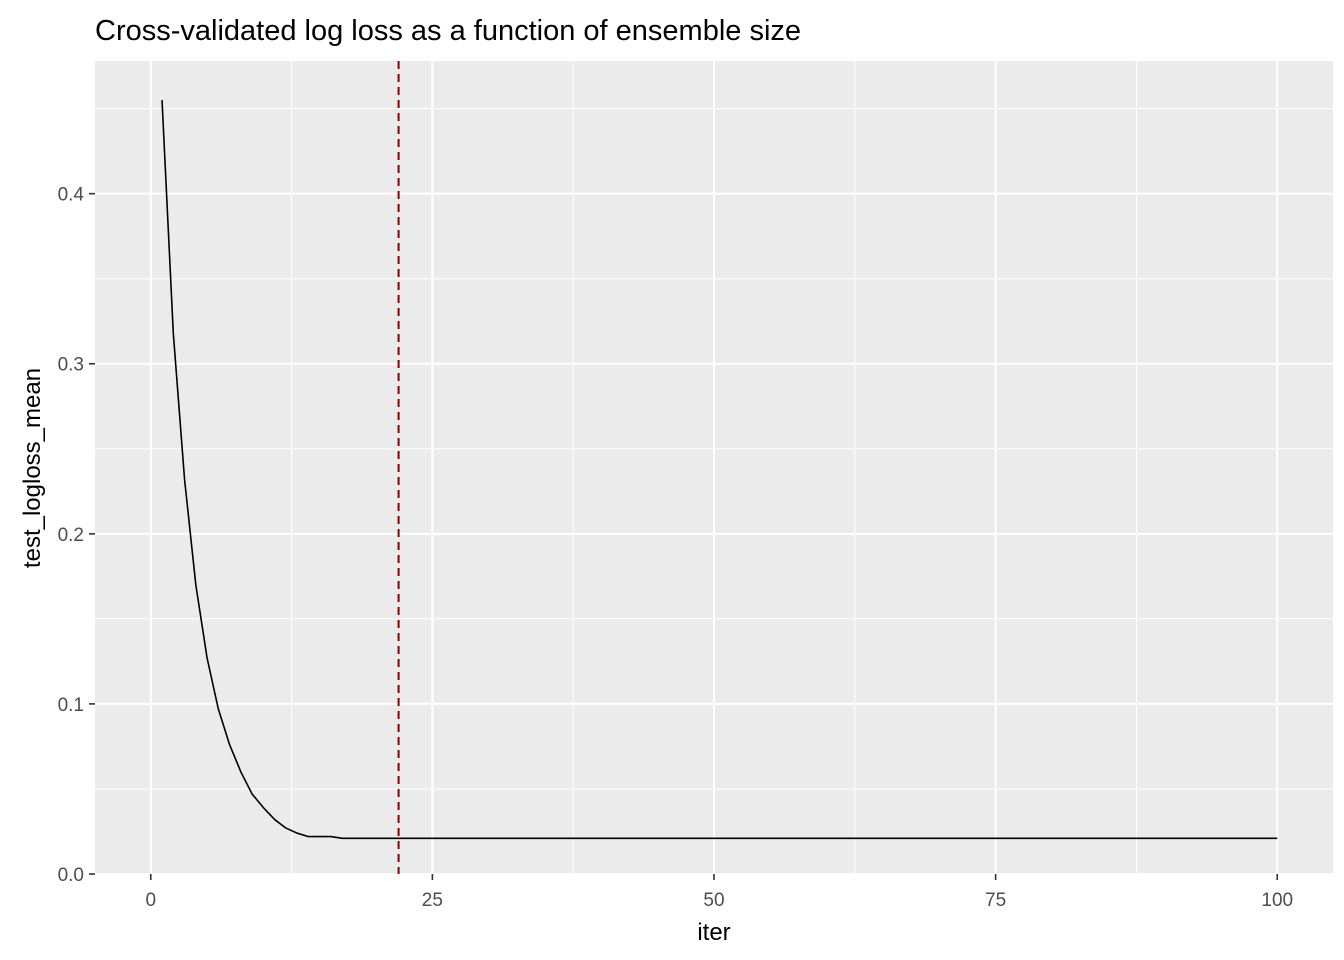  Describe the element at coordinates (71, 365) in the screenshot. I see `y-tick-label: 0.3` at that location.